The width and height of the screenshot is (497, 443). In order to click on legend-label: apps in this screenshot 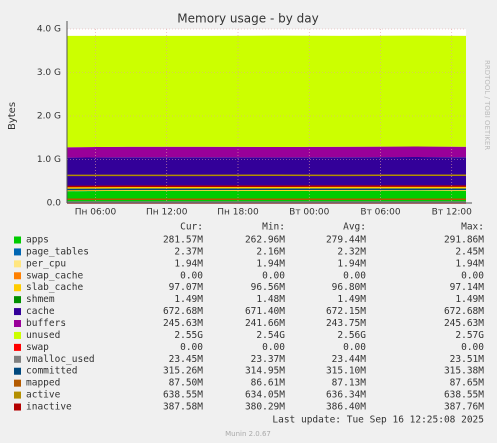, I will do `click(37, 240)`.